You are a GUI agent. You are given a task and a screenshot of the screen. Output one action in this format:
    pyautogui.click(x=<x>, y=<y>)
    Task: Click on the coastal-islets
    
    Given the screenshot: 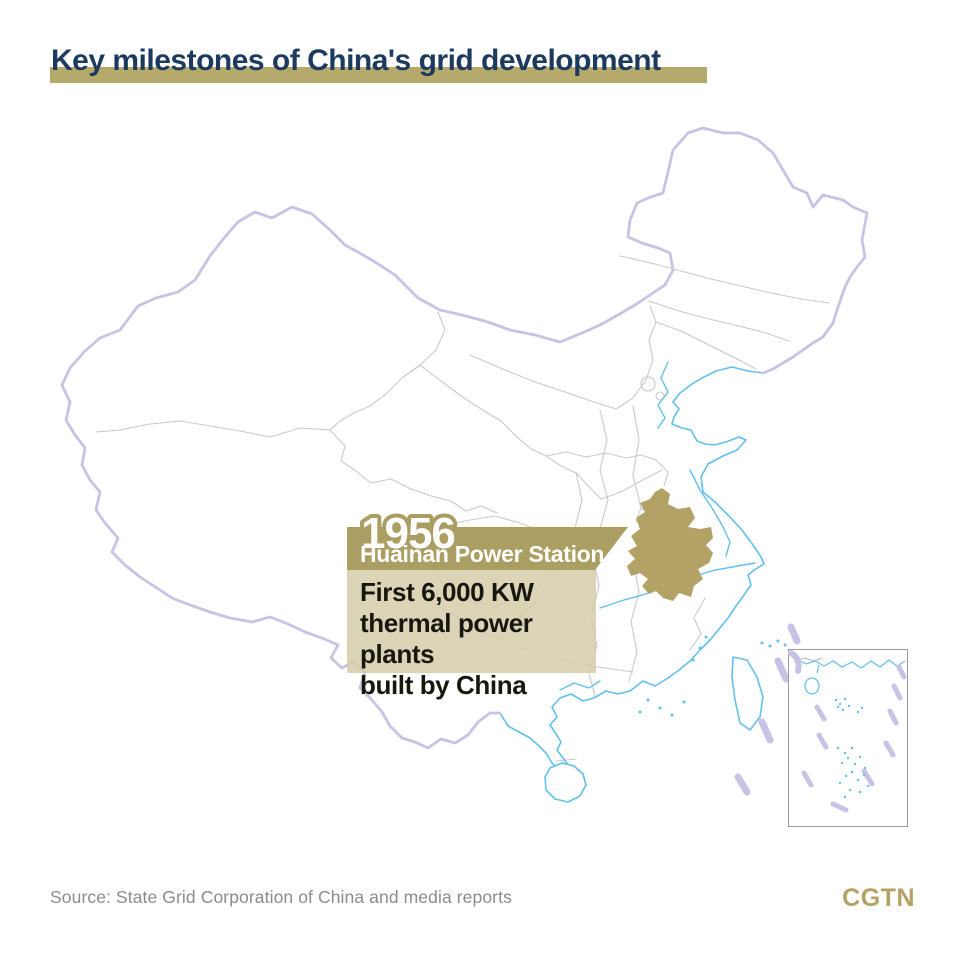 What is the action you would take?
    pyautogui.click(x=712, y=676)
    